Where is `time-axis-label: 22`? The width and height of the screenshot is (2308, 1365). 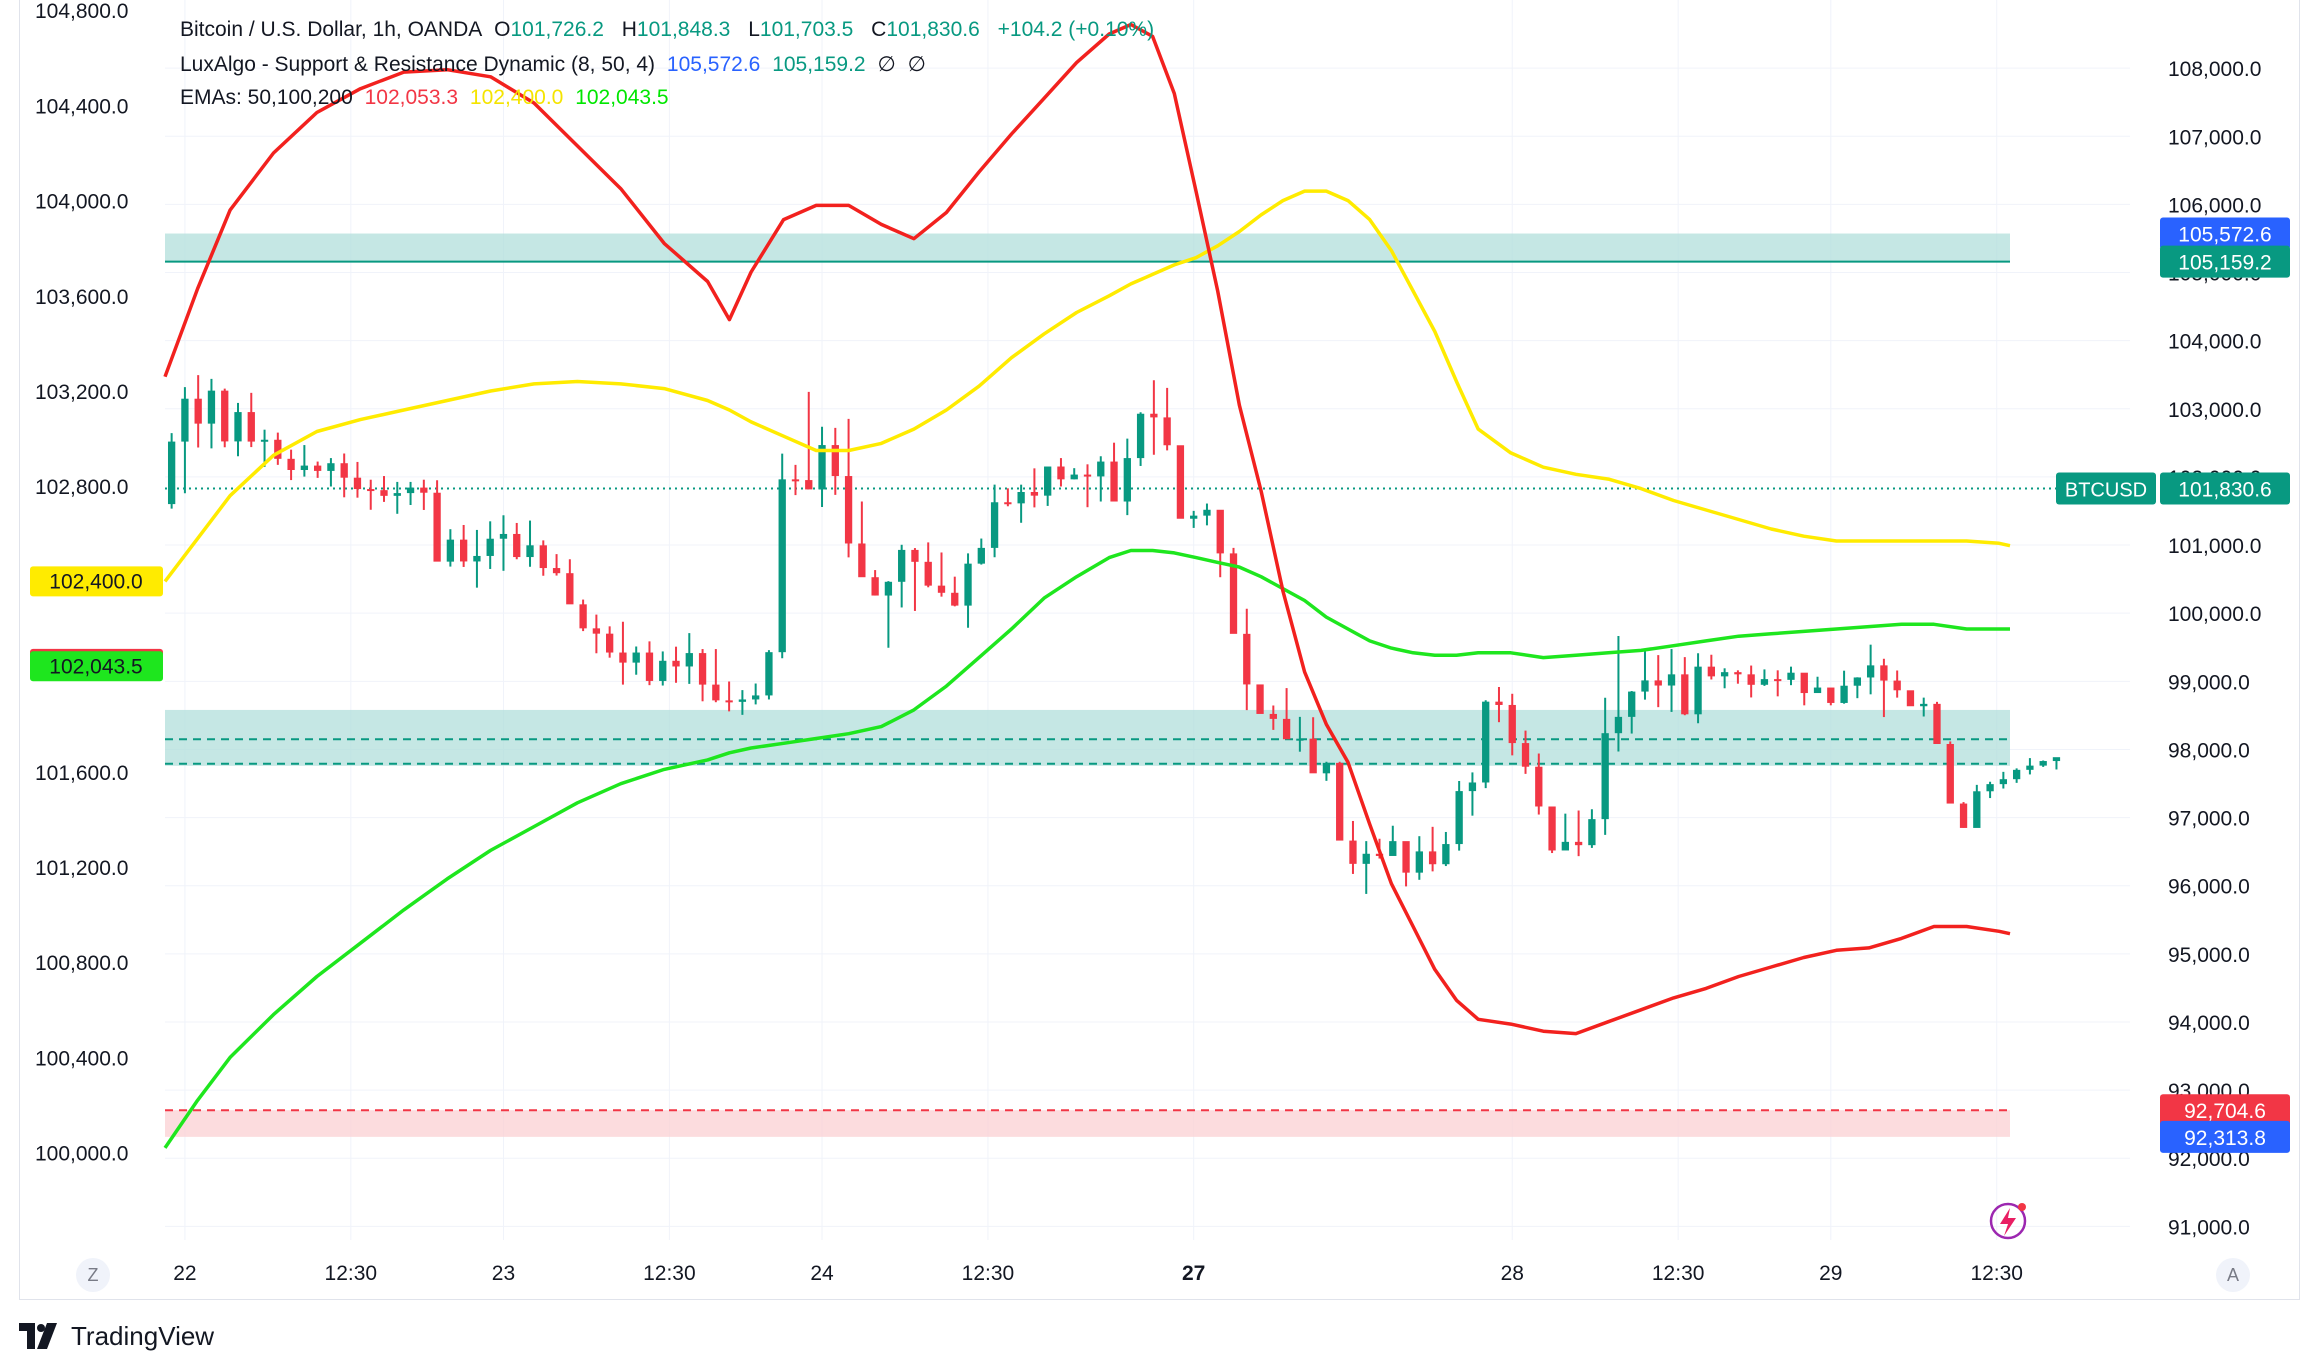
time-axis-label: 22 is located at coordinates (184, 1273).